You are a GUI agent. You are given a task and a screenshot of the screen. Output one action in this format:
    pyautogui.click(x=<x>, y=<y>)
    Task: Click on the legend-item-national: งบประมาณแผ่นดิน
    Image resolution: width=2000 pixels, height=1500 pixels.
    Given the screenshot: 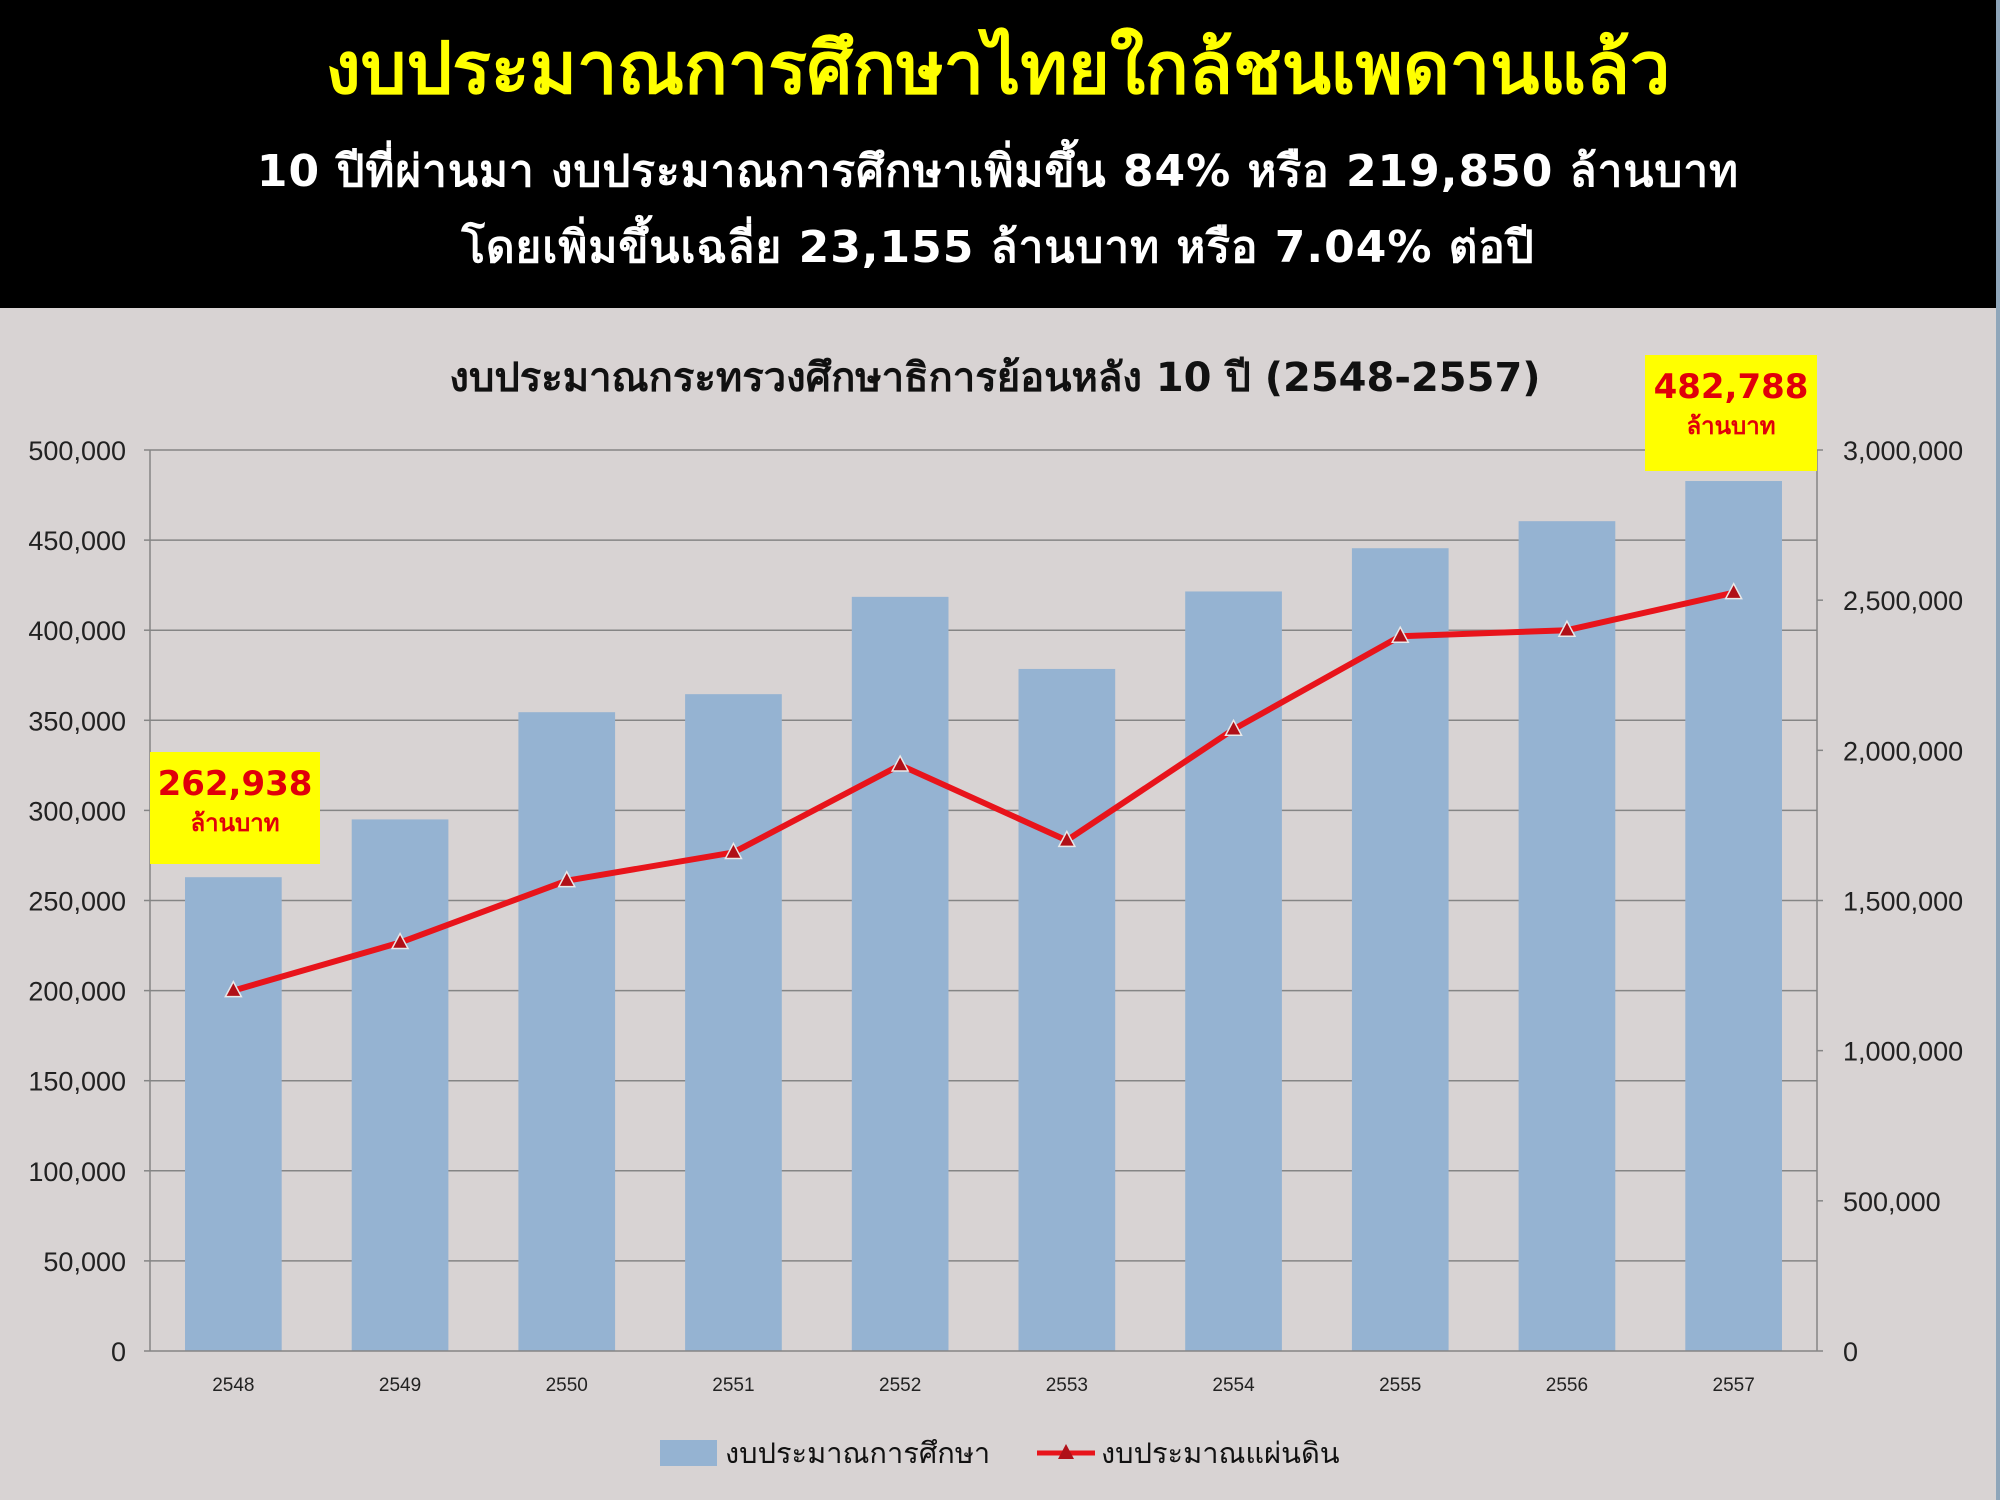 What is the action you would take?
    pyautogui.click(x=1187, y=1453)
    